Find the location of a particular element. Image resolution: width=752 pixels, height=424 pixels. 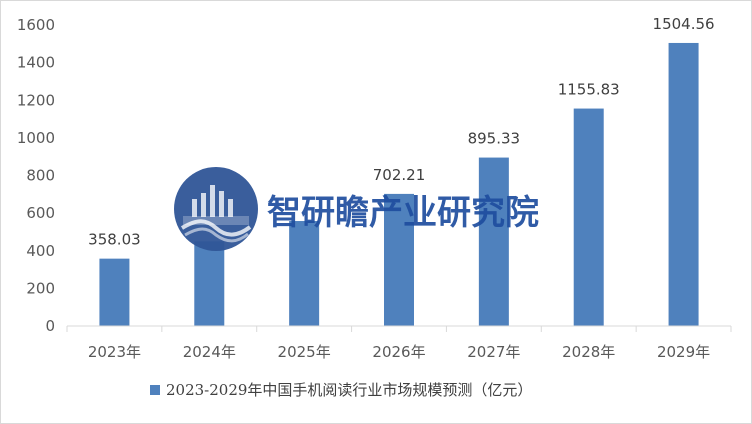

data-label-2026年: 702.21 is located at coordinates (399, 175).